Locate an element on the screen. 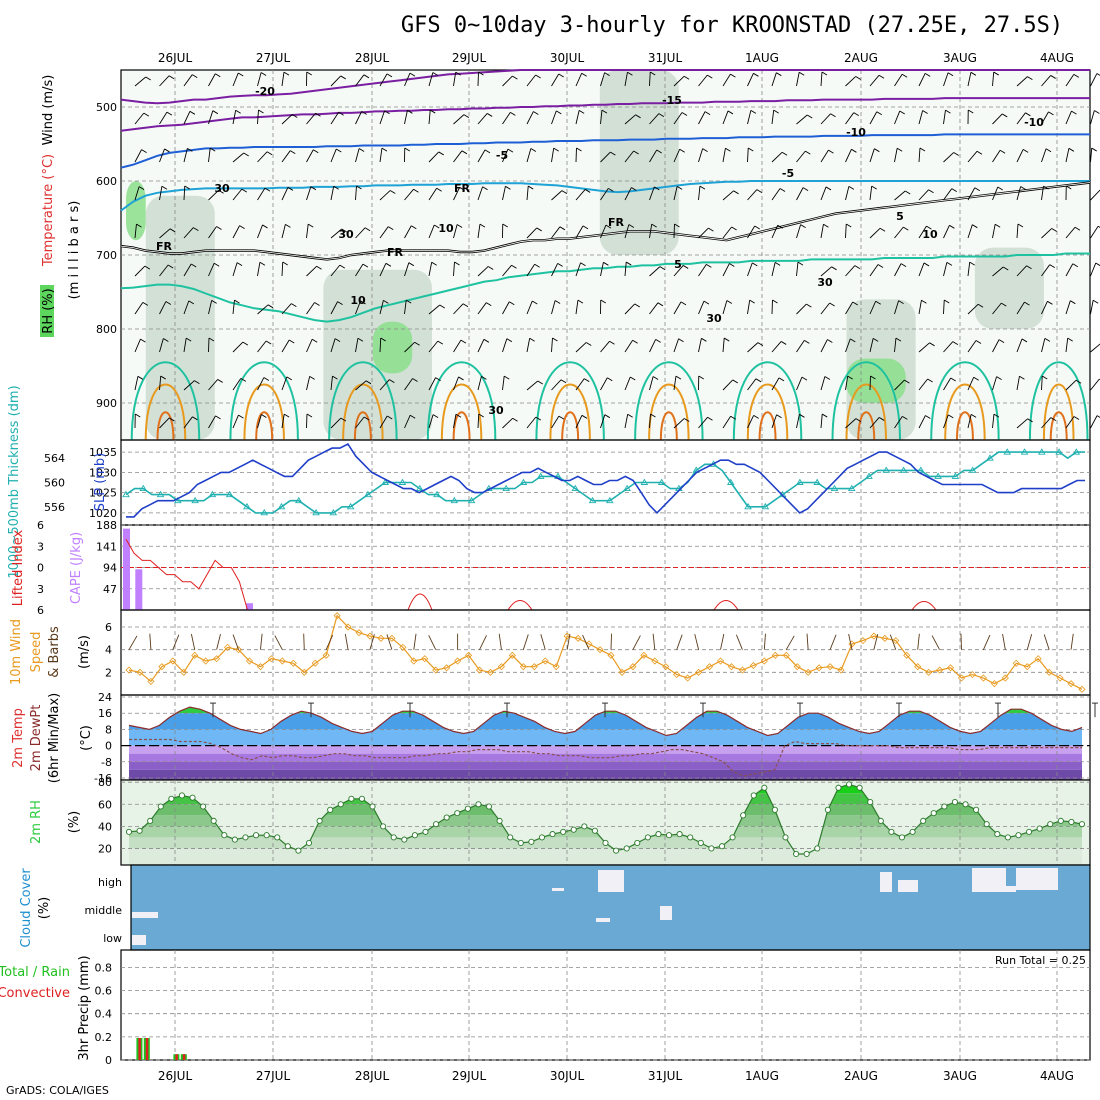 The width and height of the screenshot is (1100, 1100). pressure-tick: 500 is located at coordinates (106, 107).